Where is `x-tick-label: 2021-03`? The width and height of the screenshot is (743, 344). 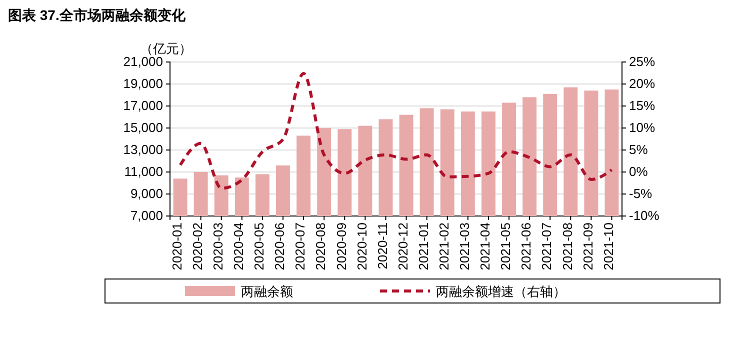
x-tick-label: 2021-03 is located at coordinates (464, 246).